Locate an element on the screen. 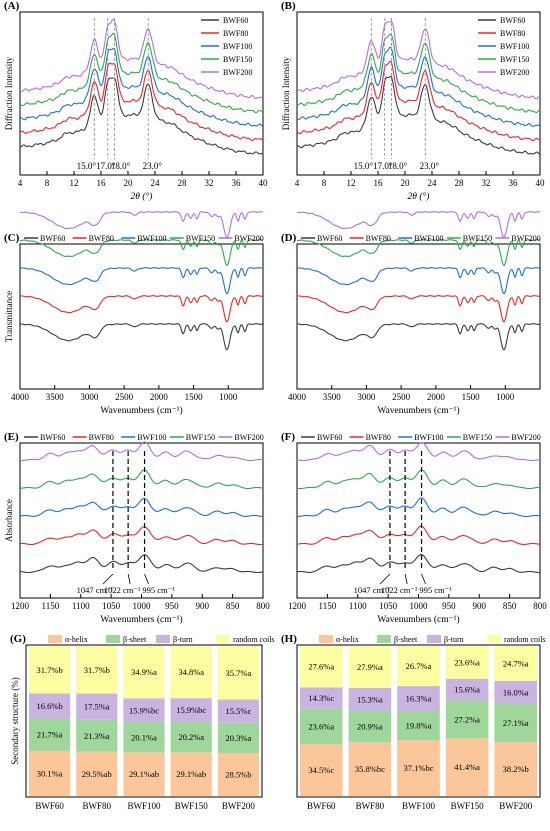 The height and width of the screenshot is (831, 550). x-tick-label: 1200 is located at coordinates (297, 606).